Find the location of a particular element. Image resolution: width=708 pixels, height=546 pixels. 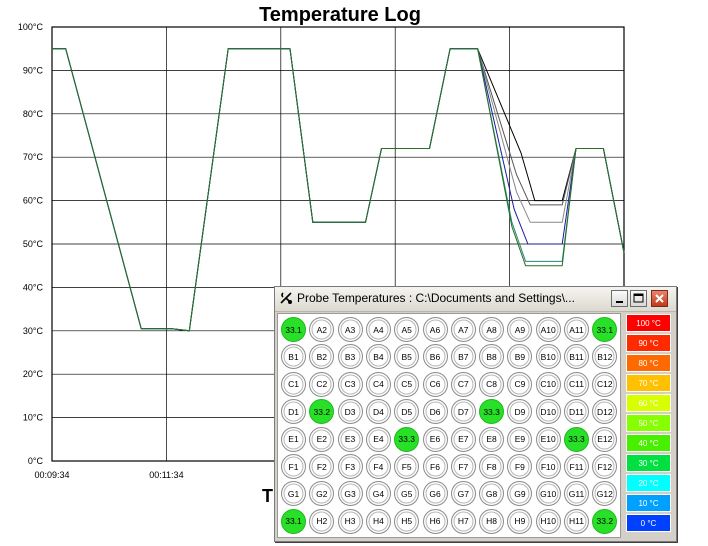

well-a10: A10 is located at coordinates (548, 329).